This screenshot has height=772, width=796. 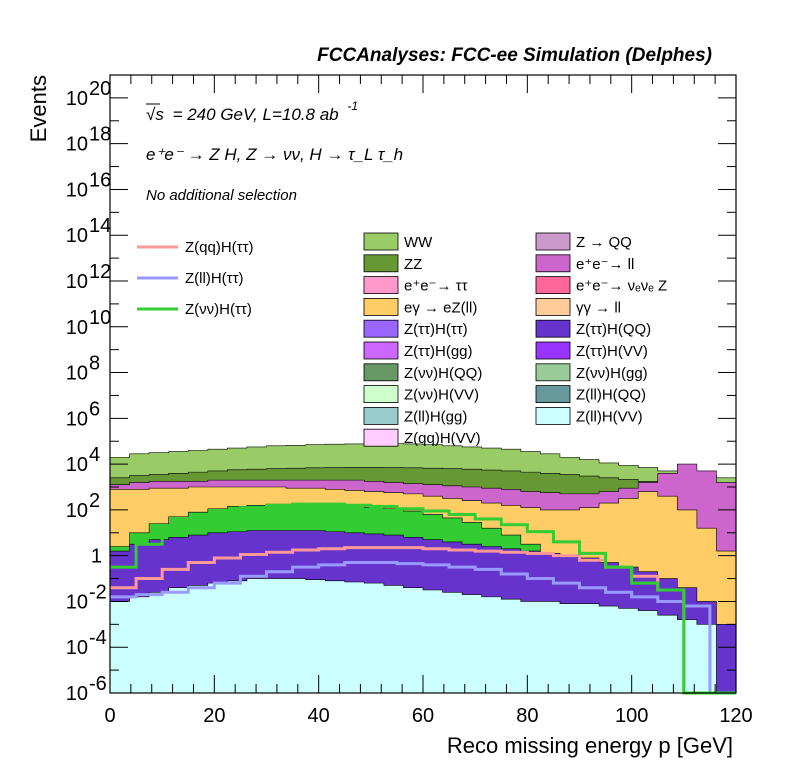 I want to click on legend-stack-label: e⁺e⁻→ ττ, so click(x=436, y=286).